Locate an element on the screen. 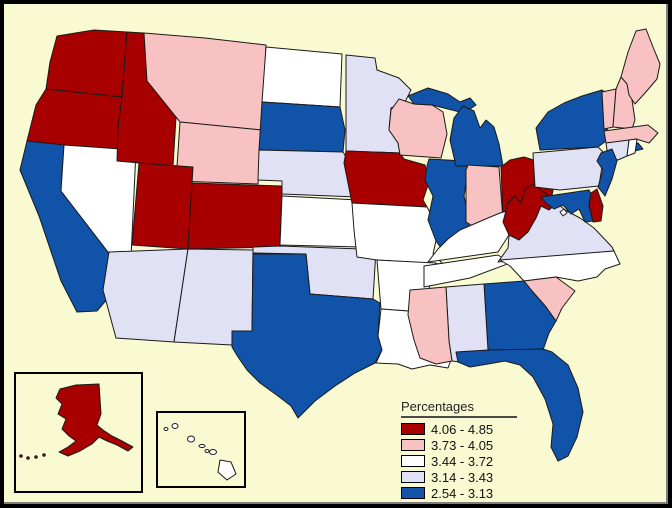 This screenshot has height=508, width=672. state-NE is located at coordinates (307, 173).